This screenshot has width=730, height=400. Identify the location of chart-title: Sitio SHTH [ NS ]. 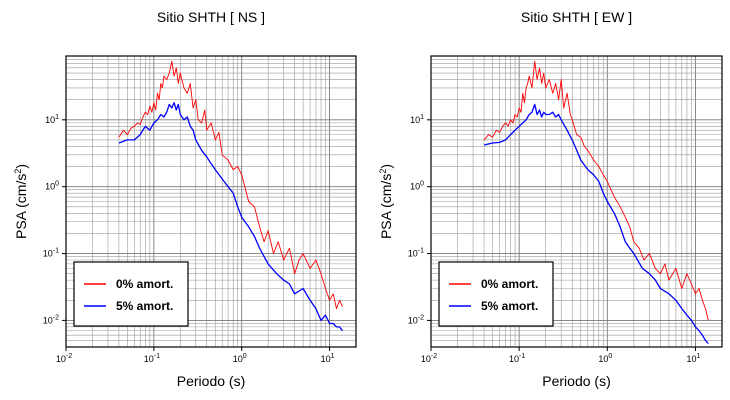
(211, 17).